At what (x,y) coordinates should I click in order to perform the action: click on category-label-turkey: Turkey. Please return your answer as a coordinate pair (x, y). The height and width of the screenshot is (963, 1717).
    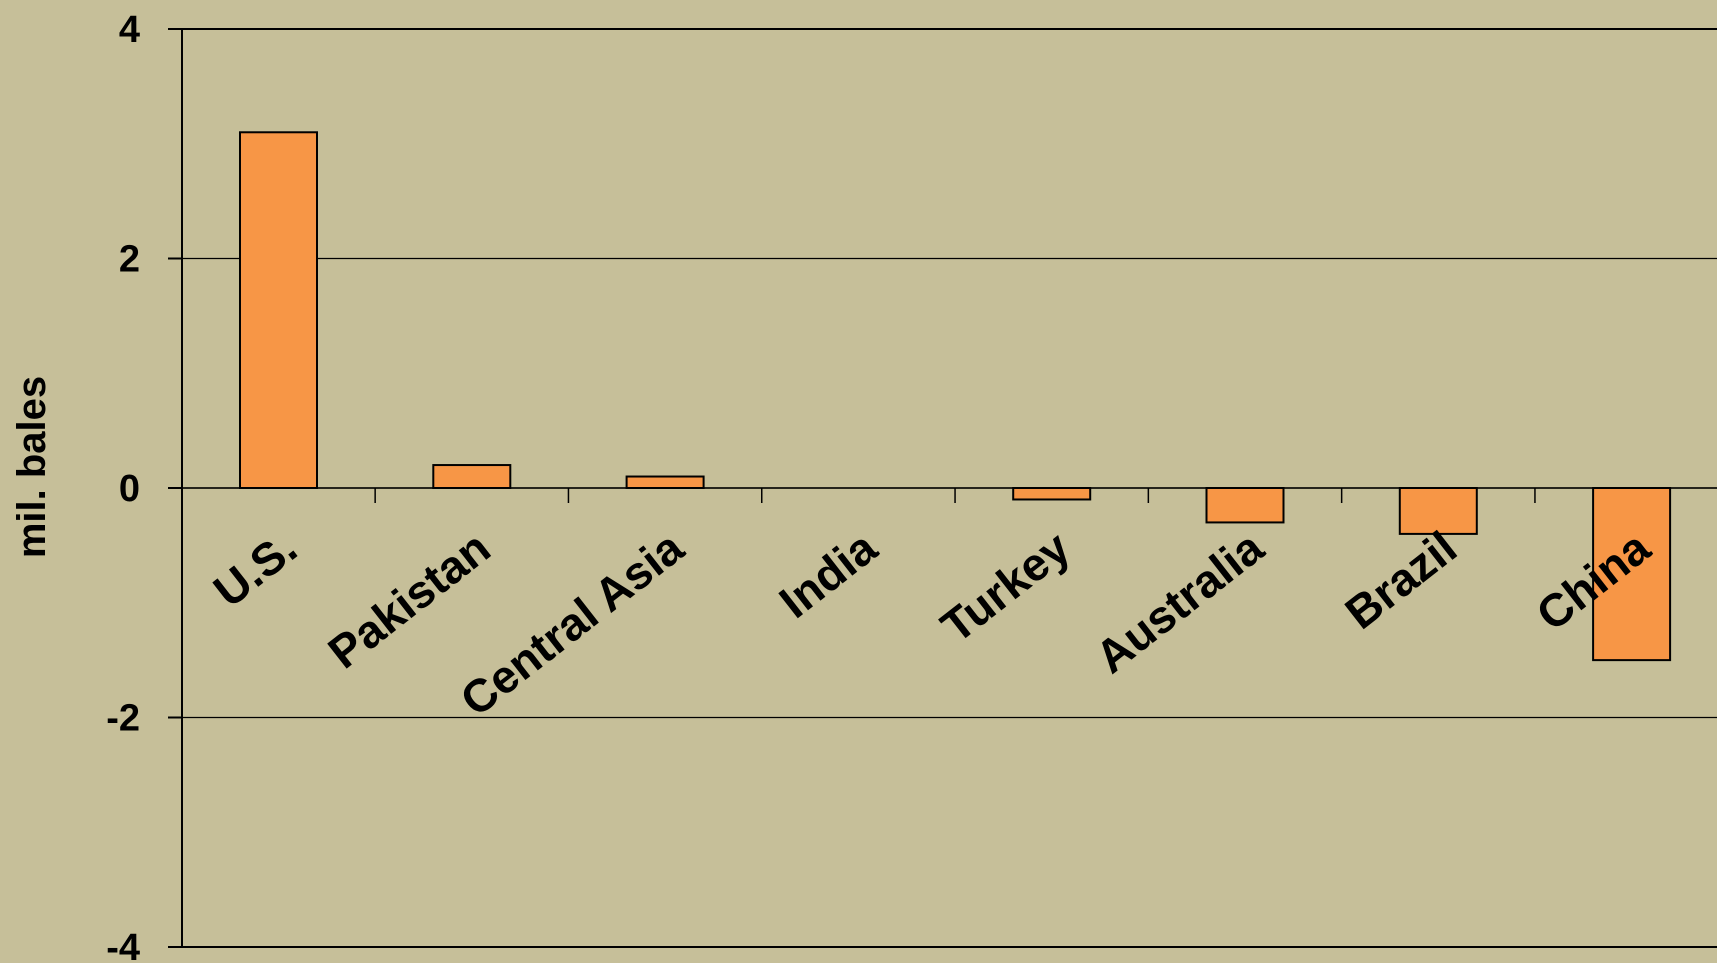
    Looking at the image, I should click on (1005, 587).